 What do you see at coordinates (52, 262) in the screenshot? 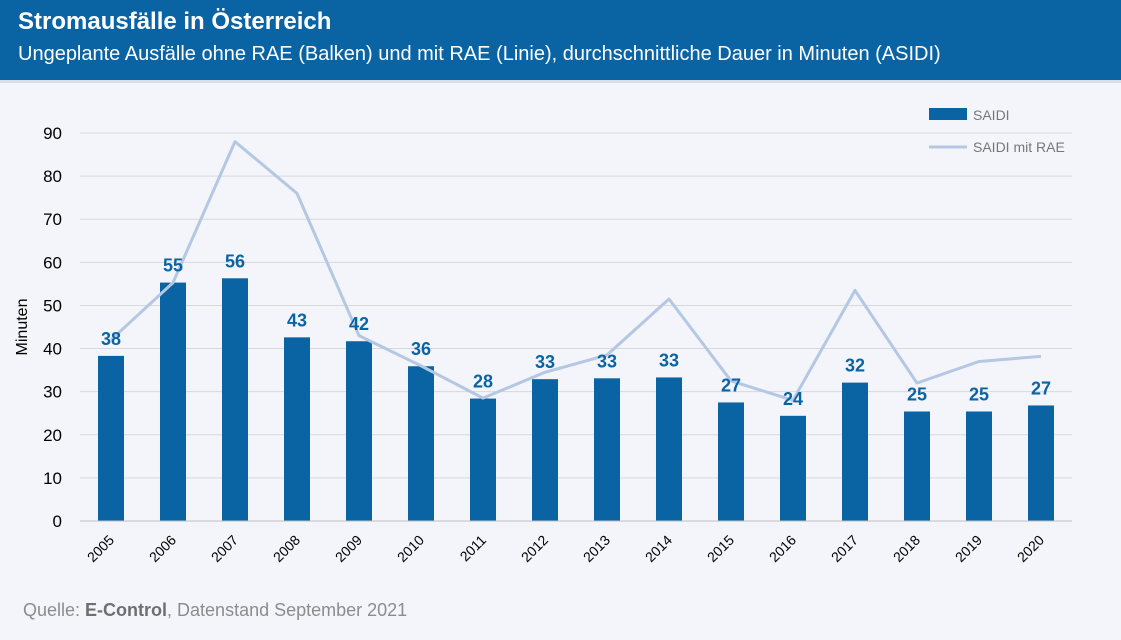
I see `y-tick-label: 60` at bounding box center [52, 262].